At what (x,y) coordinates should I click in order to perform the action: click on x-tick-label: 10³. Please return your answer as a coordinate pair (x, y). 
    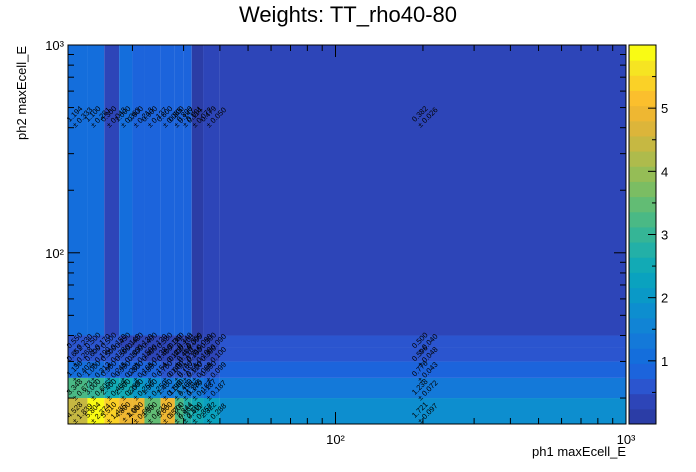
    Looking at the image, I should click on (626, 439).